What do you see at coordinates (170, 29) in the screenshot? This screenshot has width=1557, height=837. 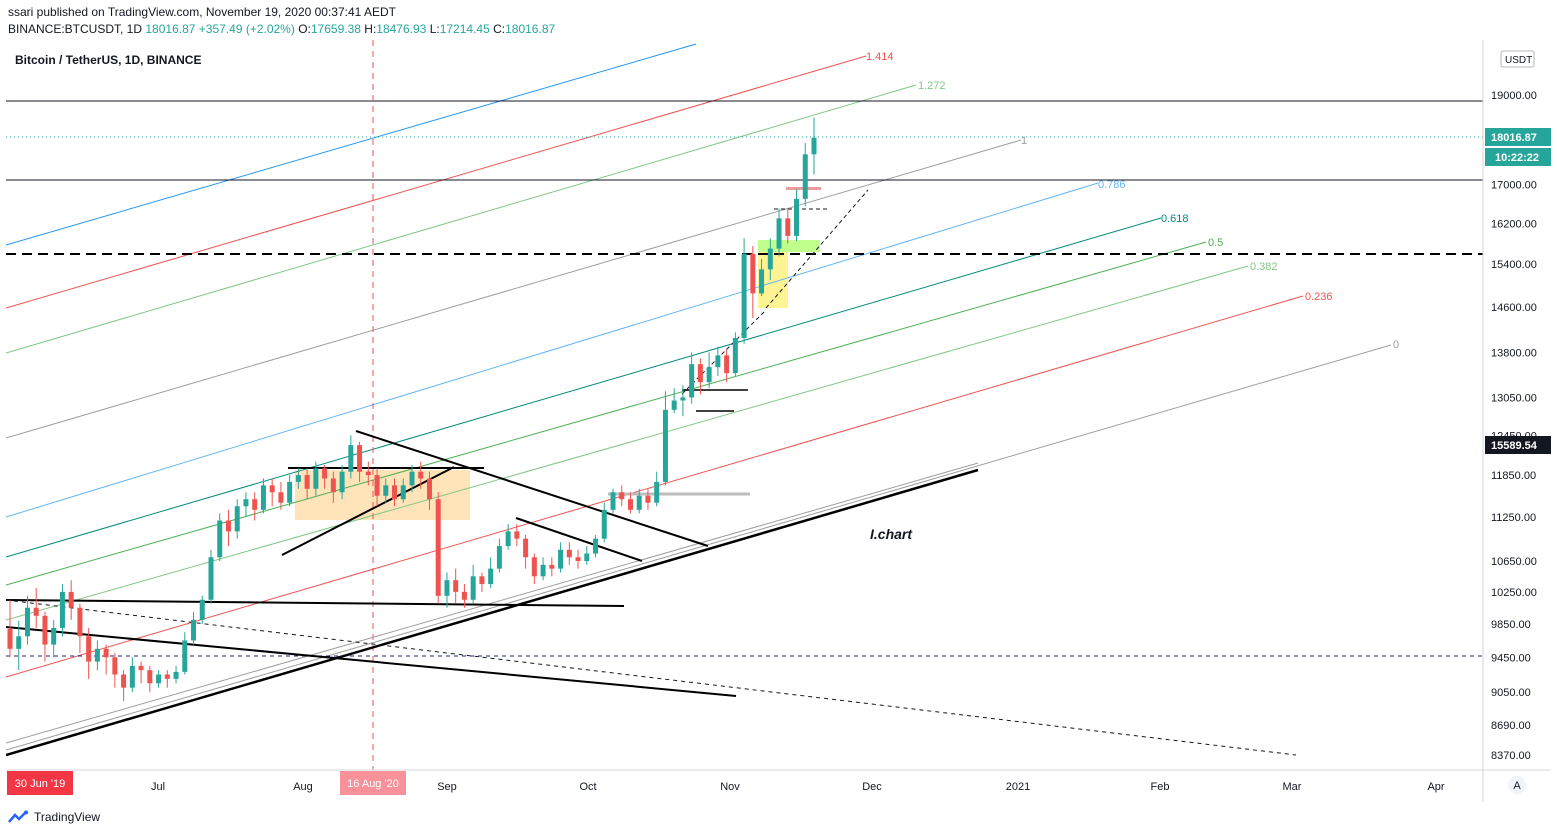 I see `last-price: 18016.87` at bounding box center [170, 29].